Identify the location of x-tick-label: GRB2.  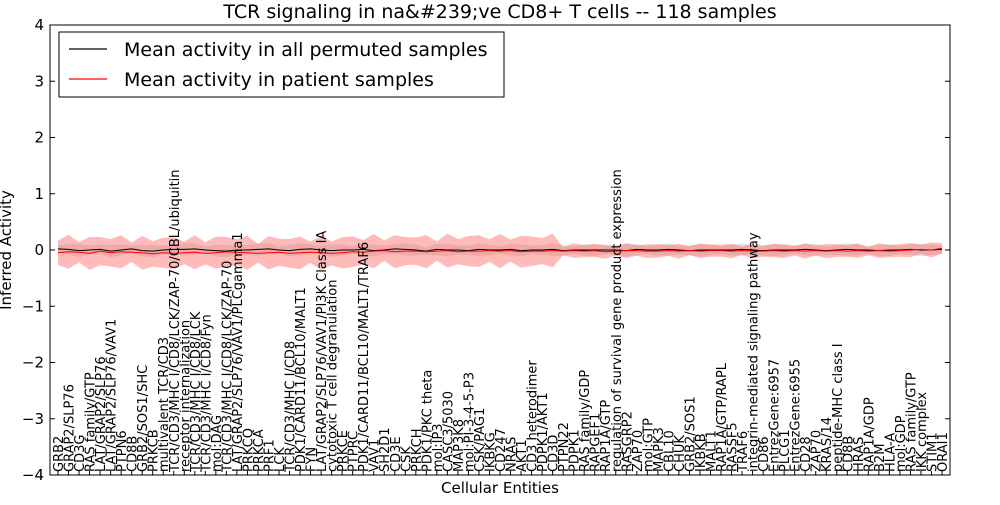
(59, 454).